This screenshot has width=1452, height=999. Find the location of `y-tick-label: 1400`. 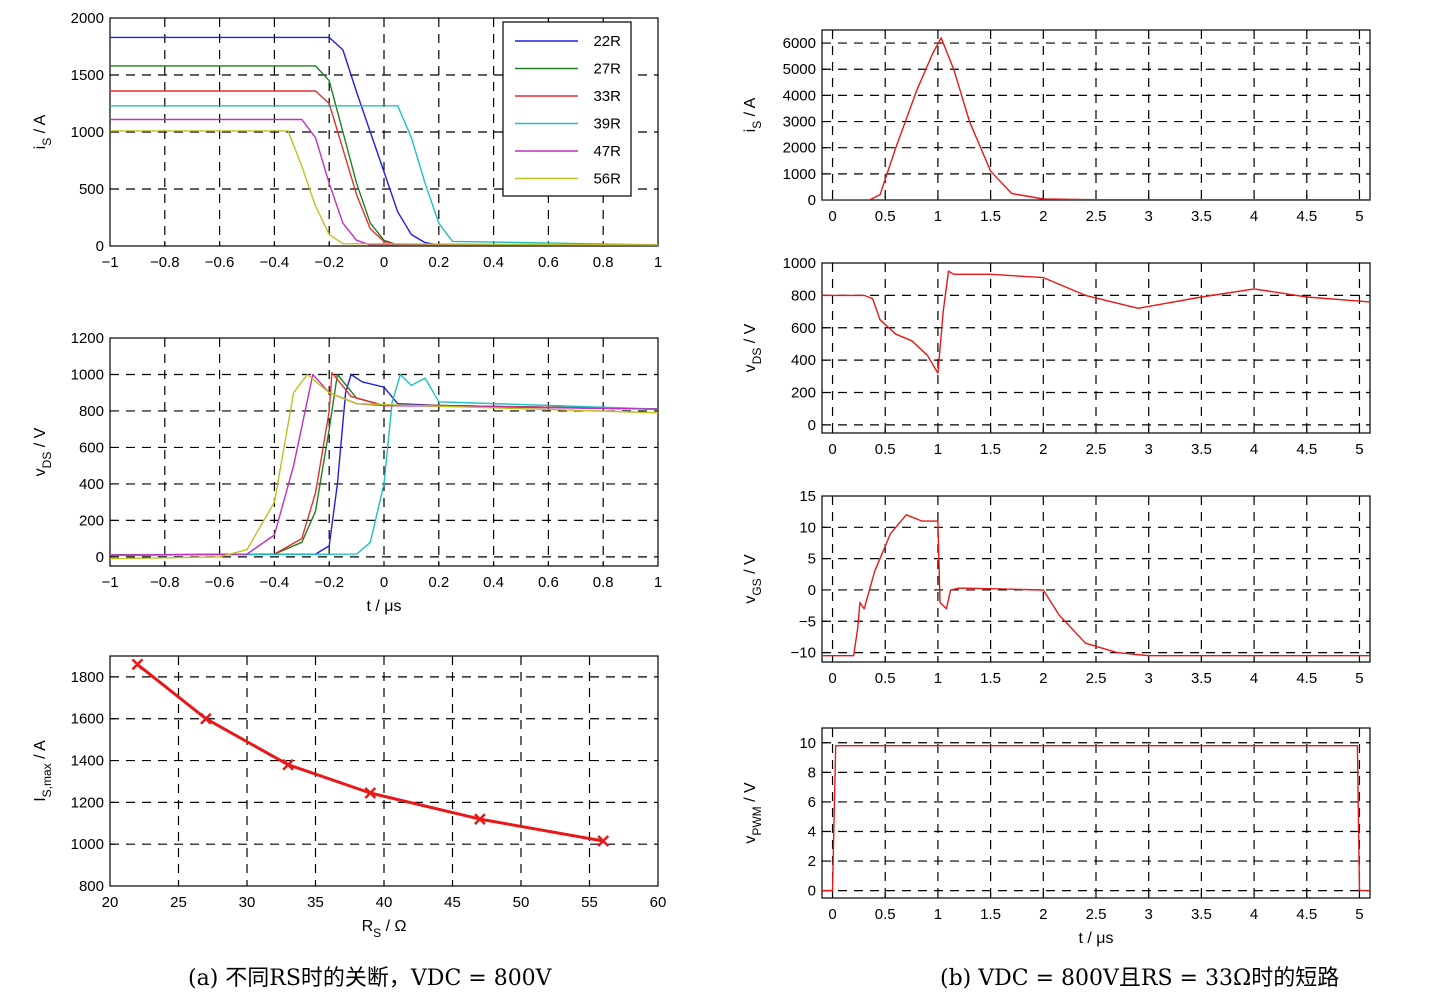

y-tick-label: 1400 is located at coordinates (87, 761).